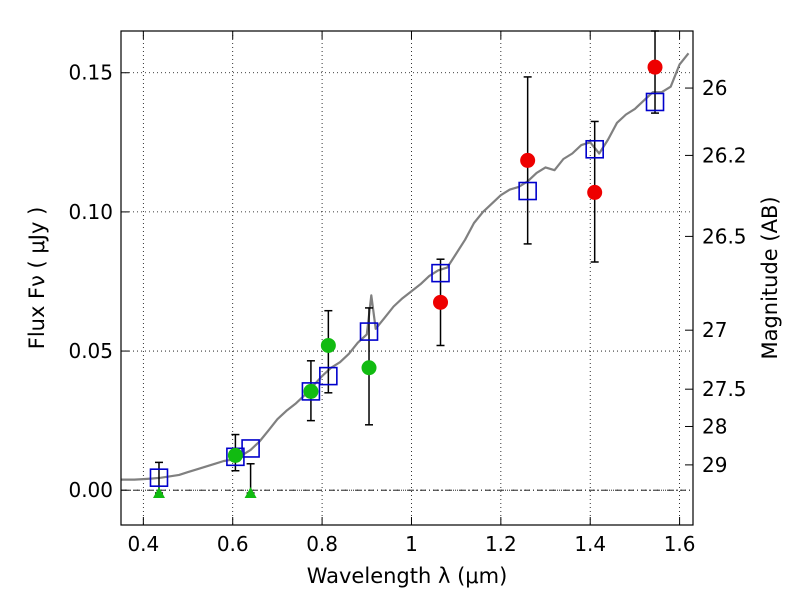  What do you see at coordinates (90, 212) in the screenshot?
I see `y-tick-label: 0.10` at bounding box center [90, 212].